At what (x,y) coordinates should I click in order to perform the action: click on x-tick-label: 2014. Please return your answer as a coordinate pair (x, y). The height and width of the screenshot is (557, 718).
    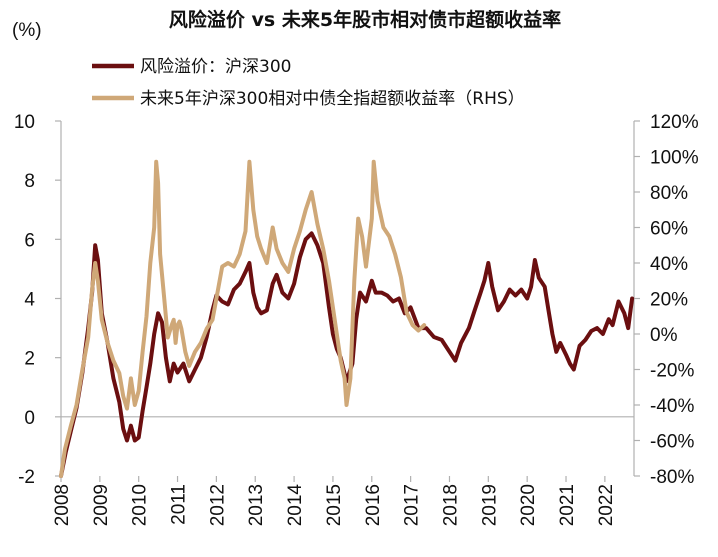
    Looking at the image, I should click on (295, 505).